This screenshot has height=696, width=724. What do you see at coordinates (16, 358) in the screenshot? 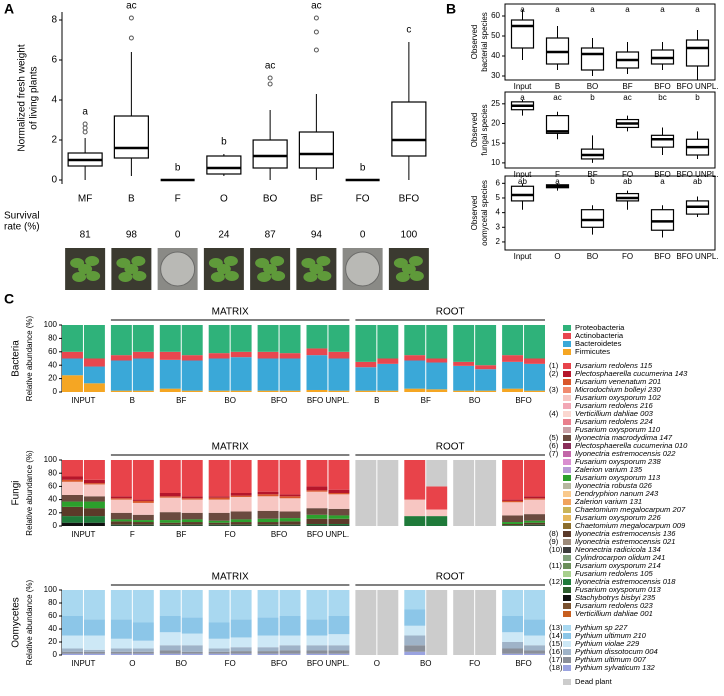
I see `row-label: Bacteria` at bounding box center [16, 358].